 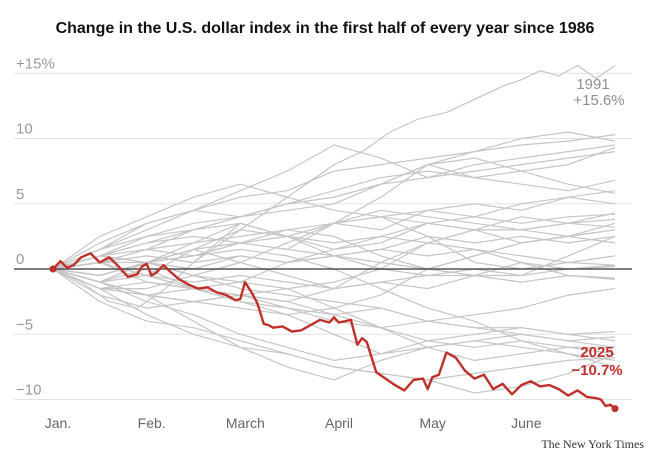 I want to click on y-axis-ticks: +15% 10 5 0 −5 −10, so click(x=35, y=226).